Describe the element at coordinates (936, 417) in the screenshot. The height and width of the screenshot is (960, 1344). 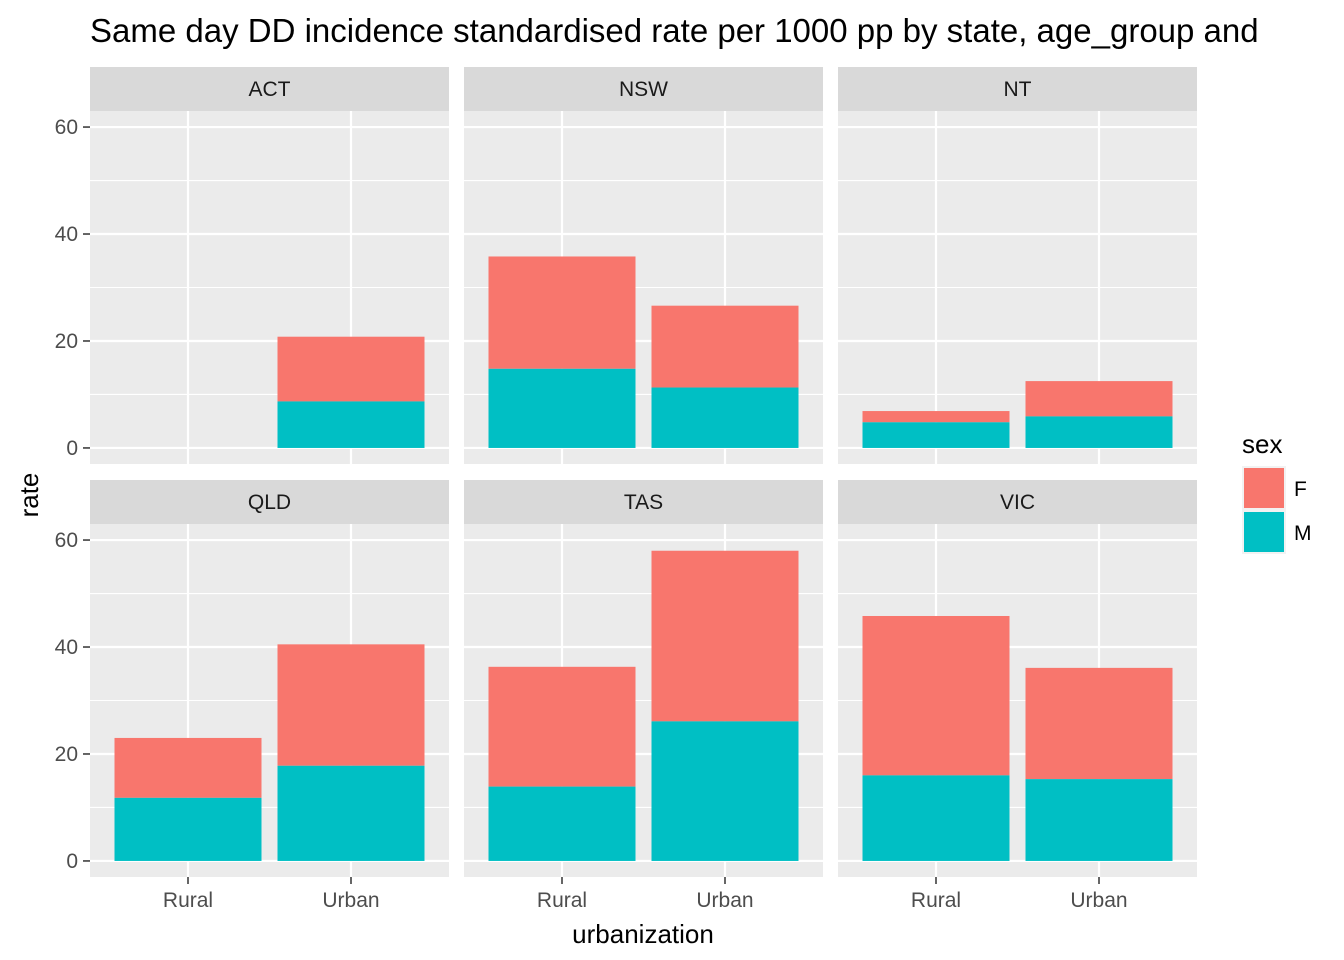
I see `bar-nt-rural-f` at that location.